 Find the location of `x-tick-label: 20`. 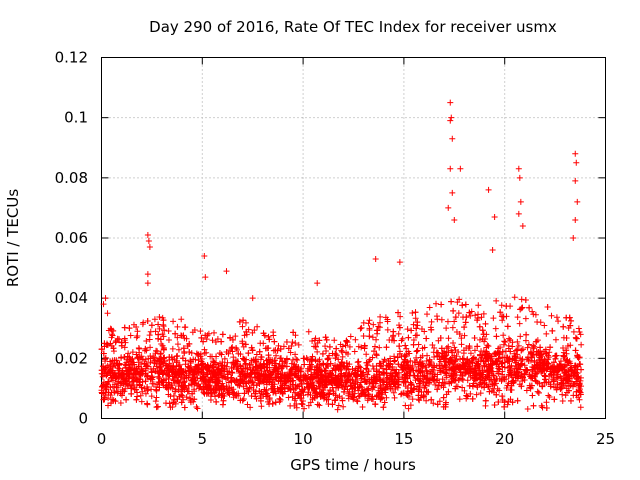

x-tick-label: 20 is located at coordinates (504, 439).